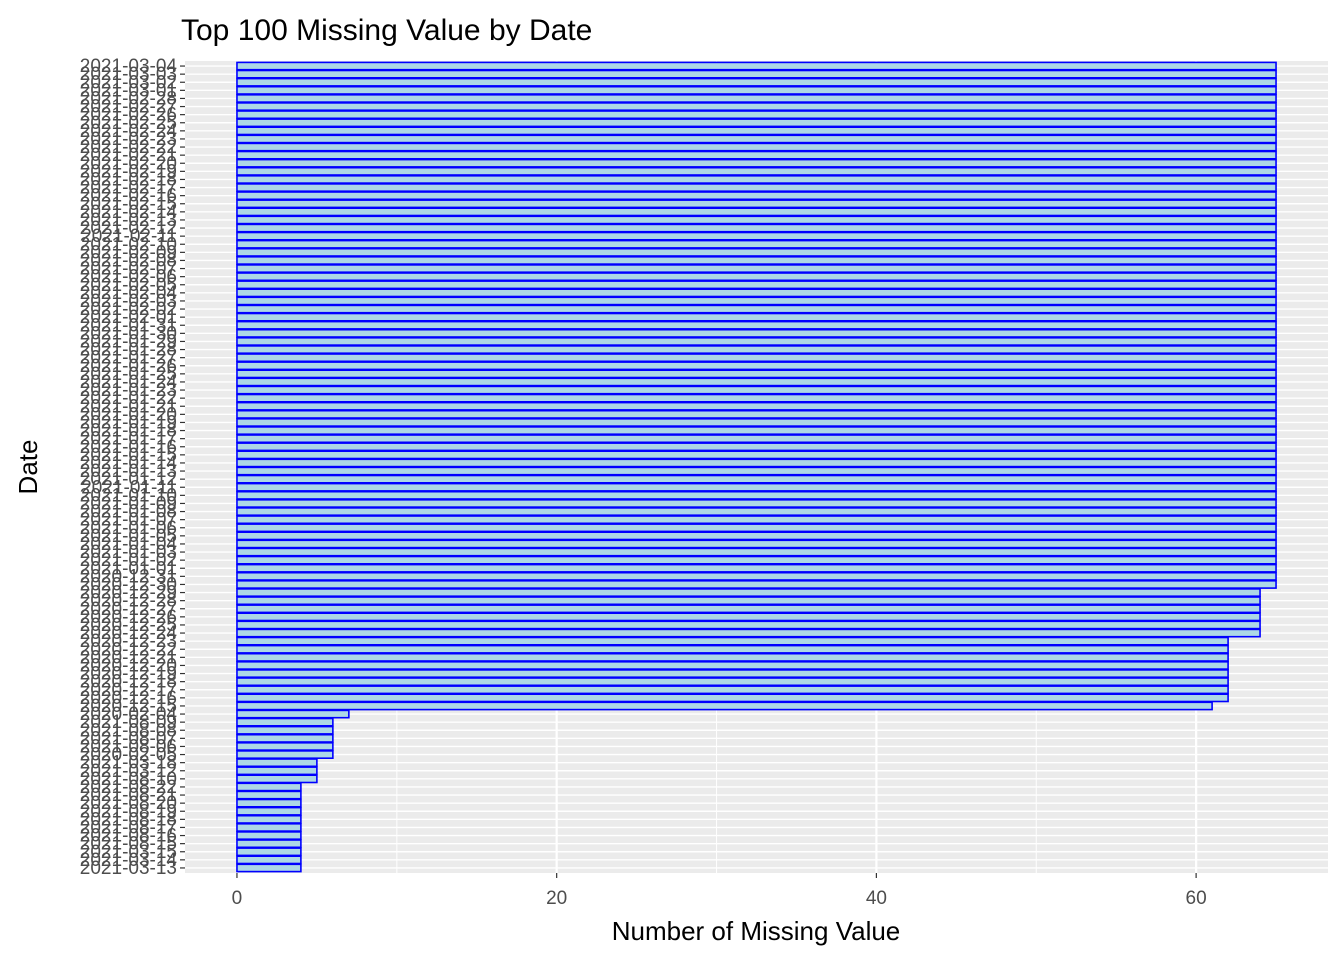 This screenshot has height=960, width=1344. What do you see at coordinates (128, 439) in the screenshot?
I see `y-tick-label: 2021-01-17` at bounding box center [128, 439].